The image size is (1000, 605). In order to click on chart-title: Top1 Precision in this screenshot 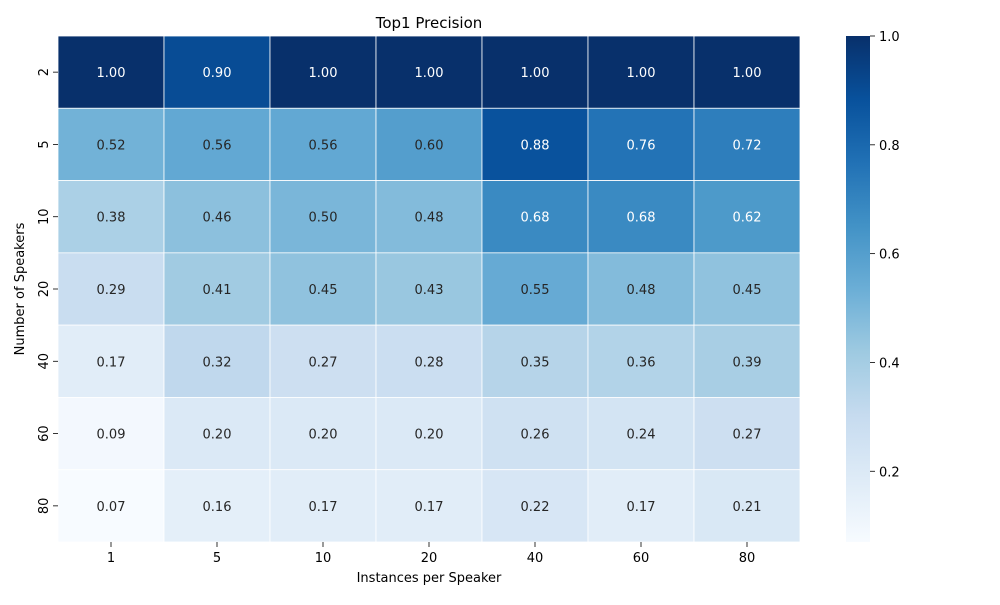, I will do `click(429, 23)`.